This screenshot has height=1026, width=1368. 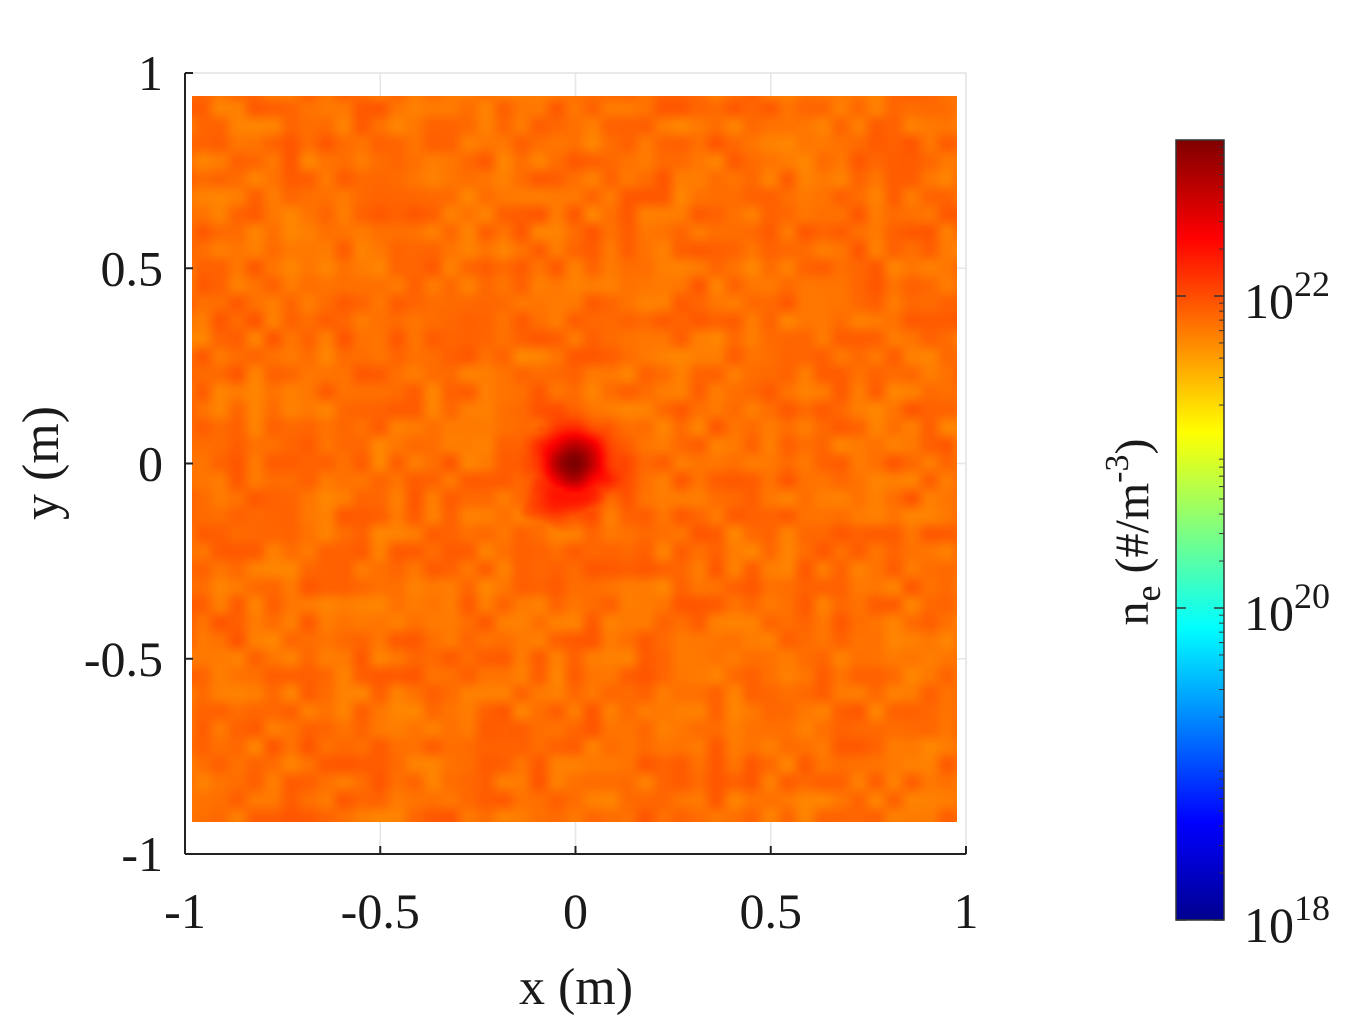 I want to click on colorbar-tick-exponent: 18, so click(x=1312, y=908).